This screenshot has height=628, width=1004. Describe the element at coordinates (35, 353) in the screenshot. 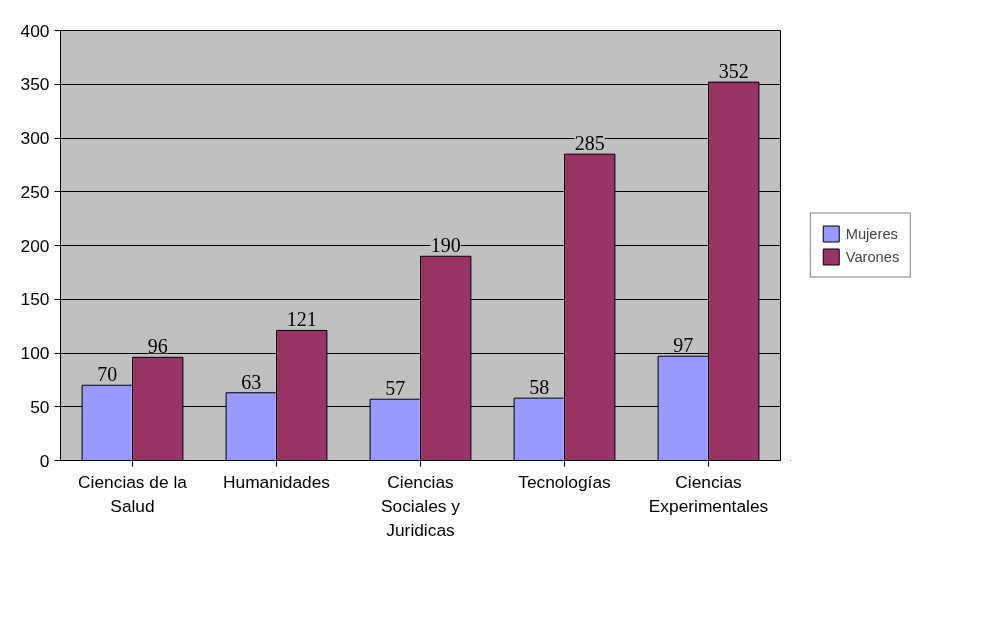

I see `y-tick-label: 100` at that location.